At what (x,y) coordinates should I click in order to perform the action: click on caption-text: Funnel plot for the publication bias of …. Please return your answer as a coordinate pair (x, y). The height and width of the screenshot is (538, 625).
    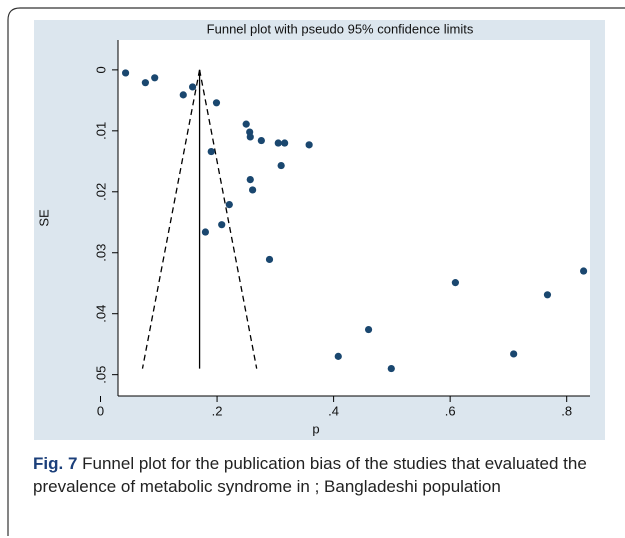
    Looking at the image, I should click on (310, 475).